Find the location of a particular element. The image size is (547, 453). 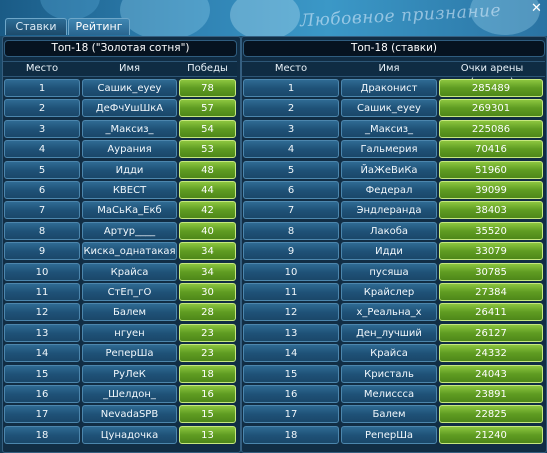

left-row-10-place: 10 is located at coordinates (42, 272).